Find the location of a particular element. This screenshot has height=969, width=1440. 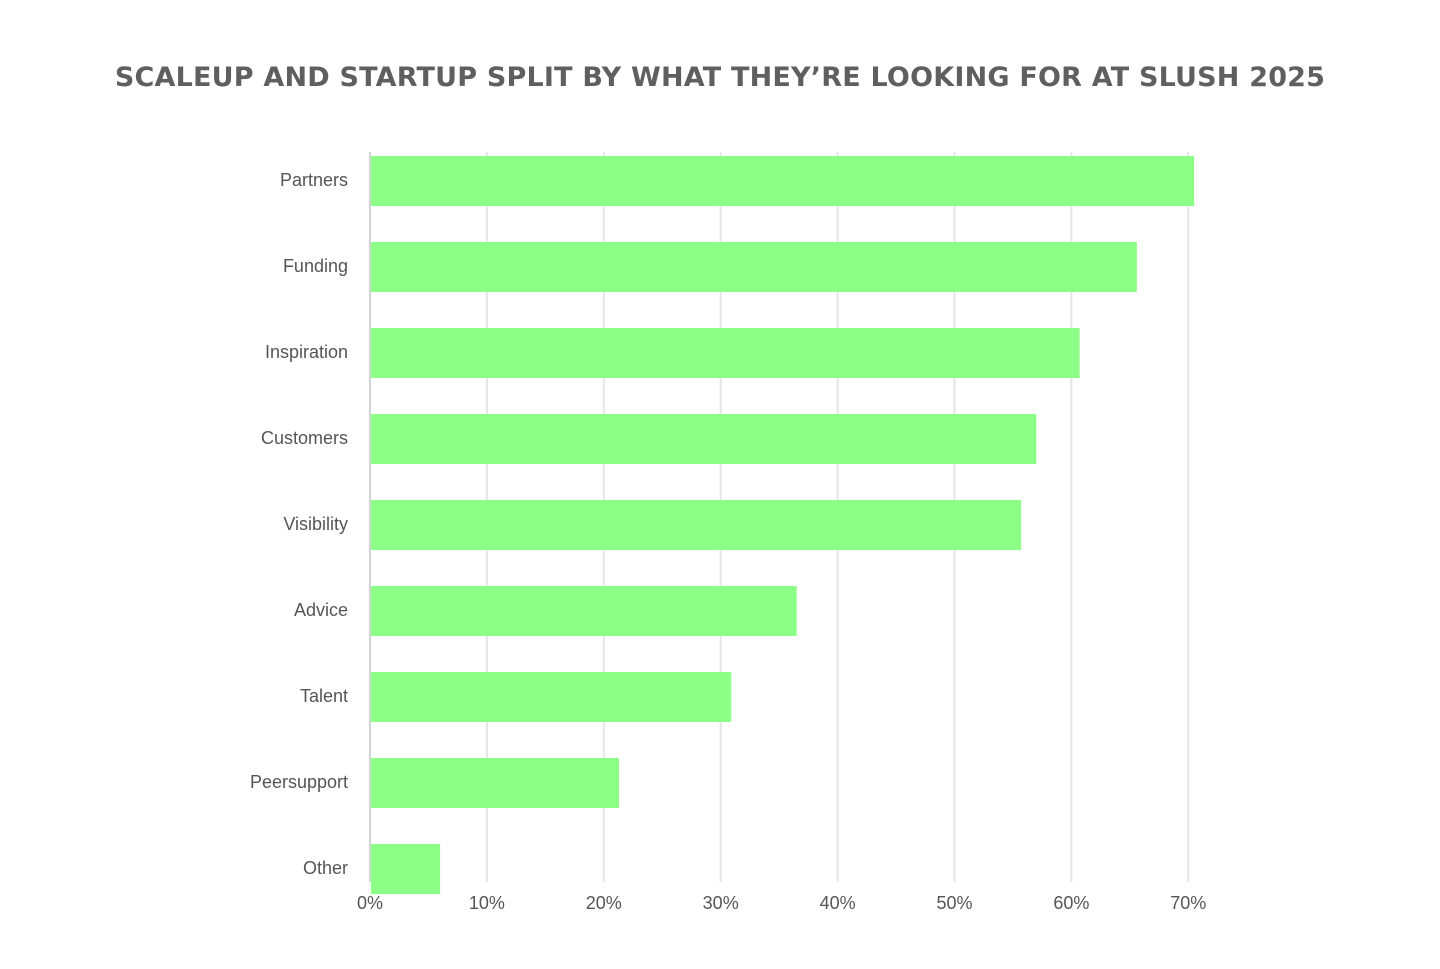

x-tick-label: 60% is located at coordinates (1071, 903).